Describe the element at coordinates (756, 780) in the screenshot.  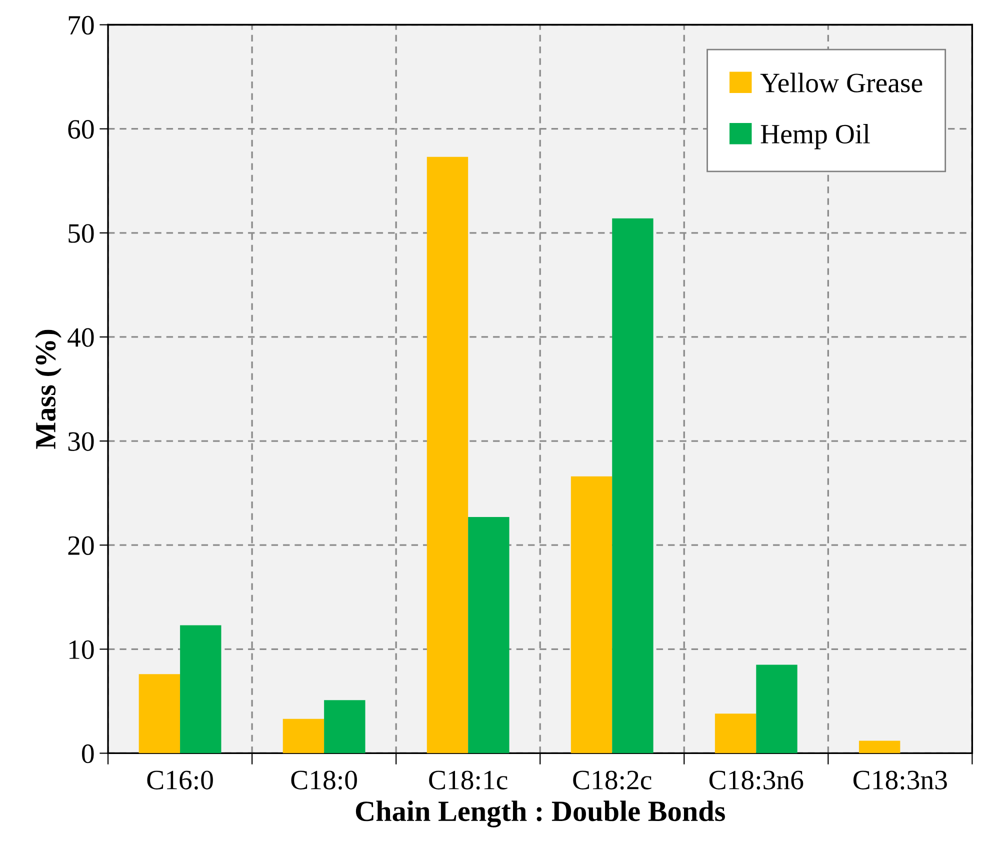
I see `x-tick-label: C18:3n6` at that location.